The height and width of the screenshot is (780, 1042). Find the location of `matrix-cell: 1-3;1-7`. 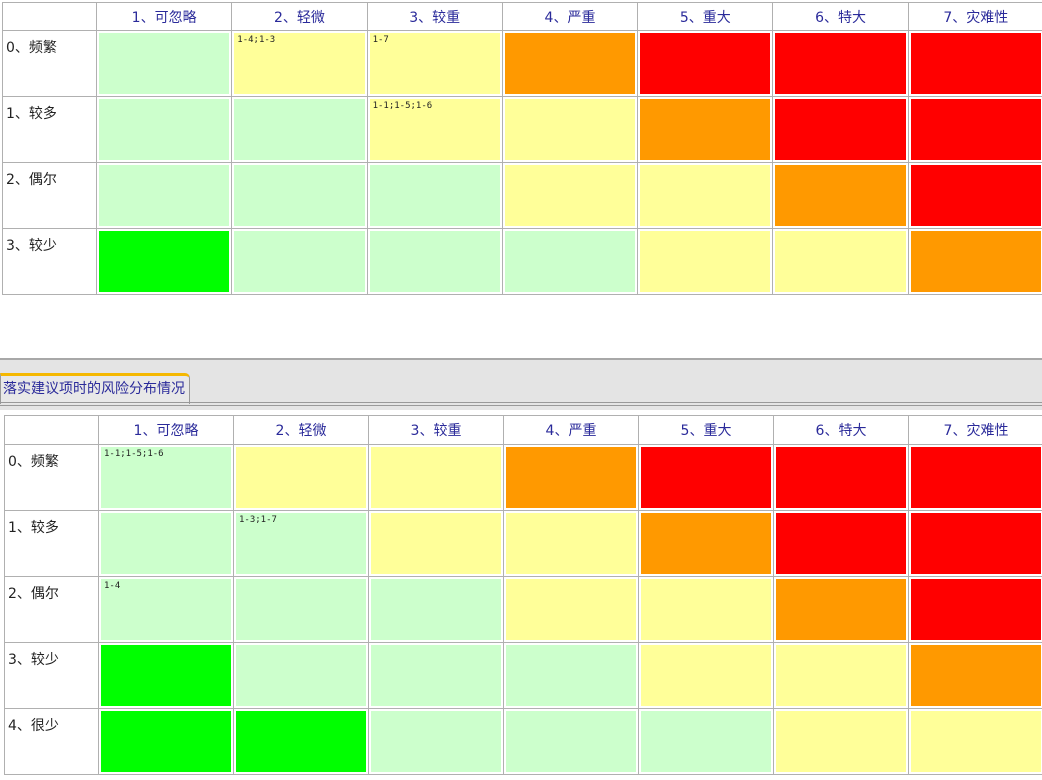

matrix-cell: 1-3;1-7 is located at coordinates (301, 543).